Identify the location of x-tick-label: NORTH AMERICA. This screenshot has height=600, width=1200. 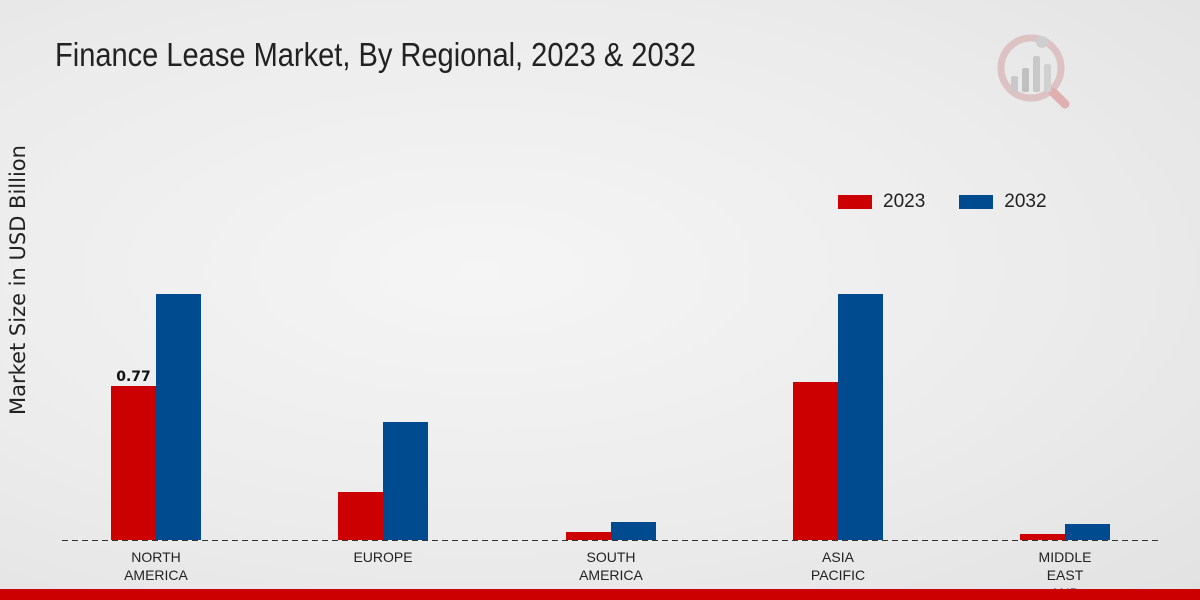
(156, 566).